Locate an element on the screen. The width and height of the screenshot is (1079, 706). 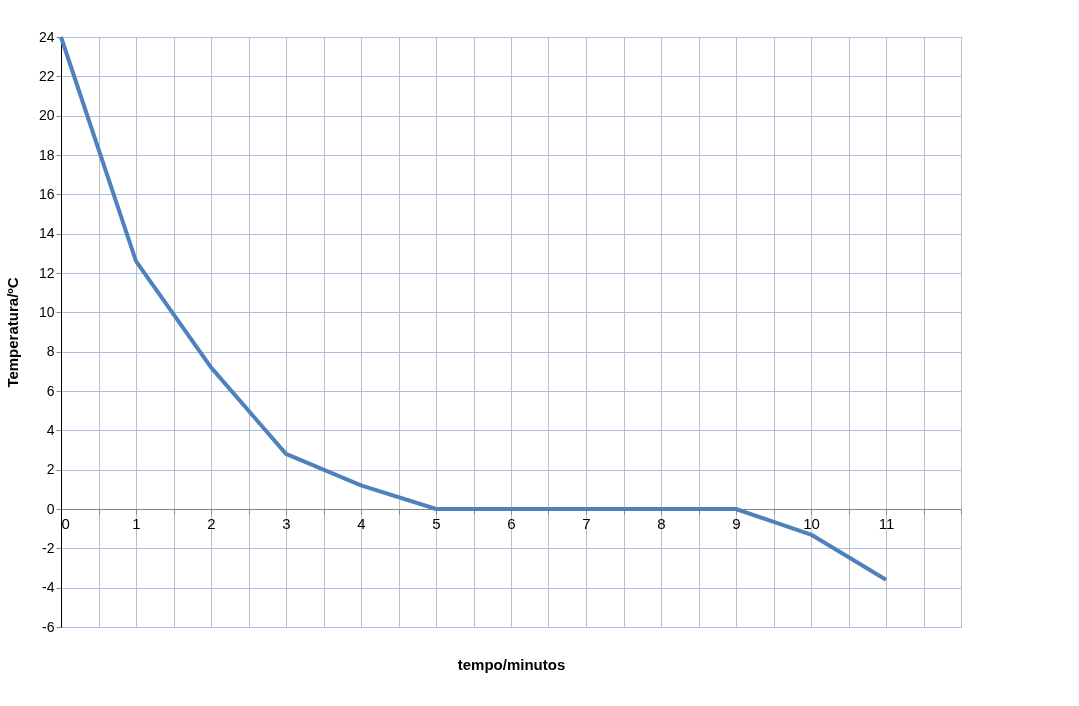
y-tick-label: 4 is located at coordinates (50, 429).